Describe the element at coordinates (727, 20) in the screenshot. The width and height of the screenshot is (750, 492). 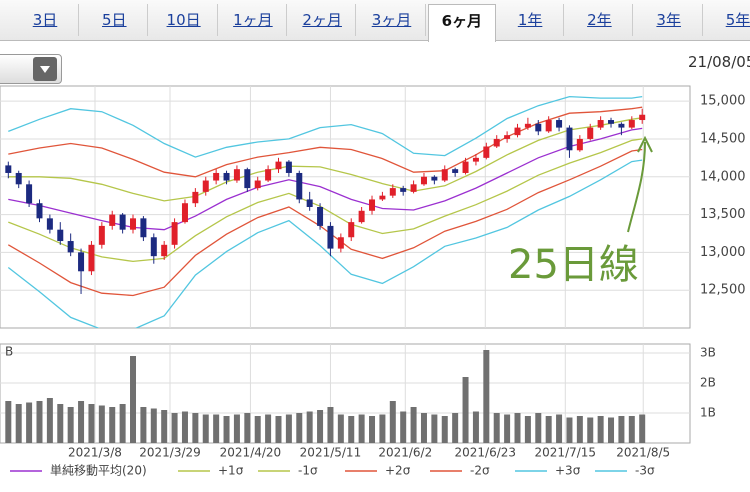
I see `tab: 5年` at that location.